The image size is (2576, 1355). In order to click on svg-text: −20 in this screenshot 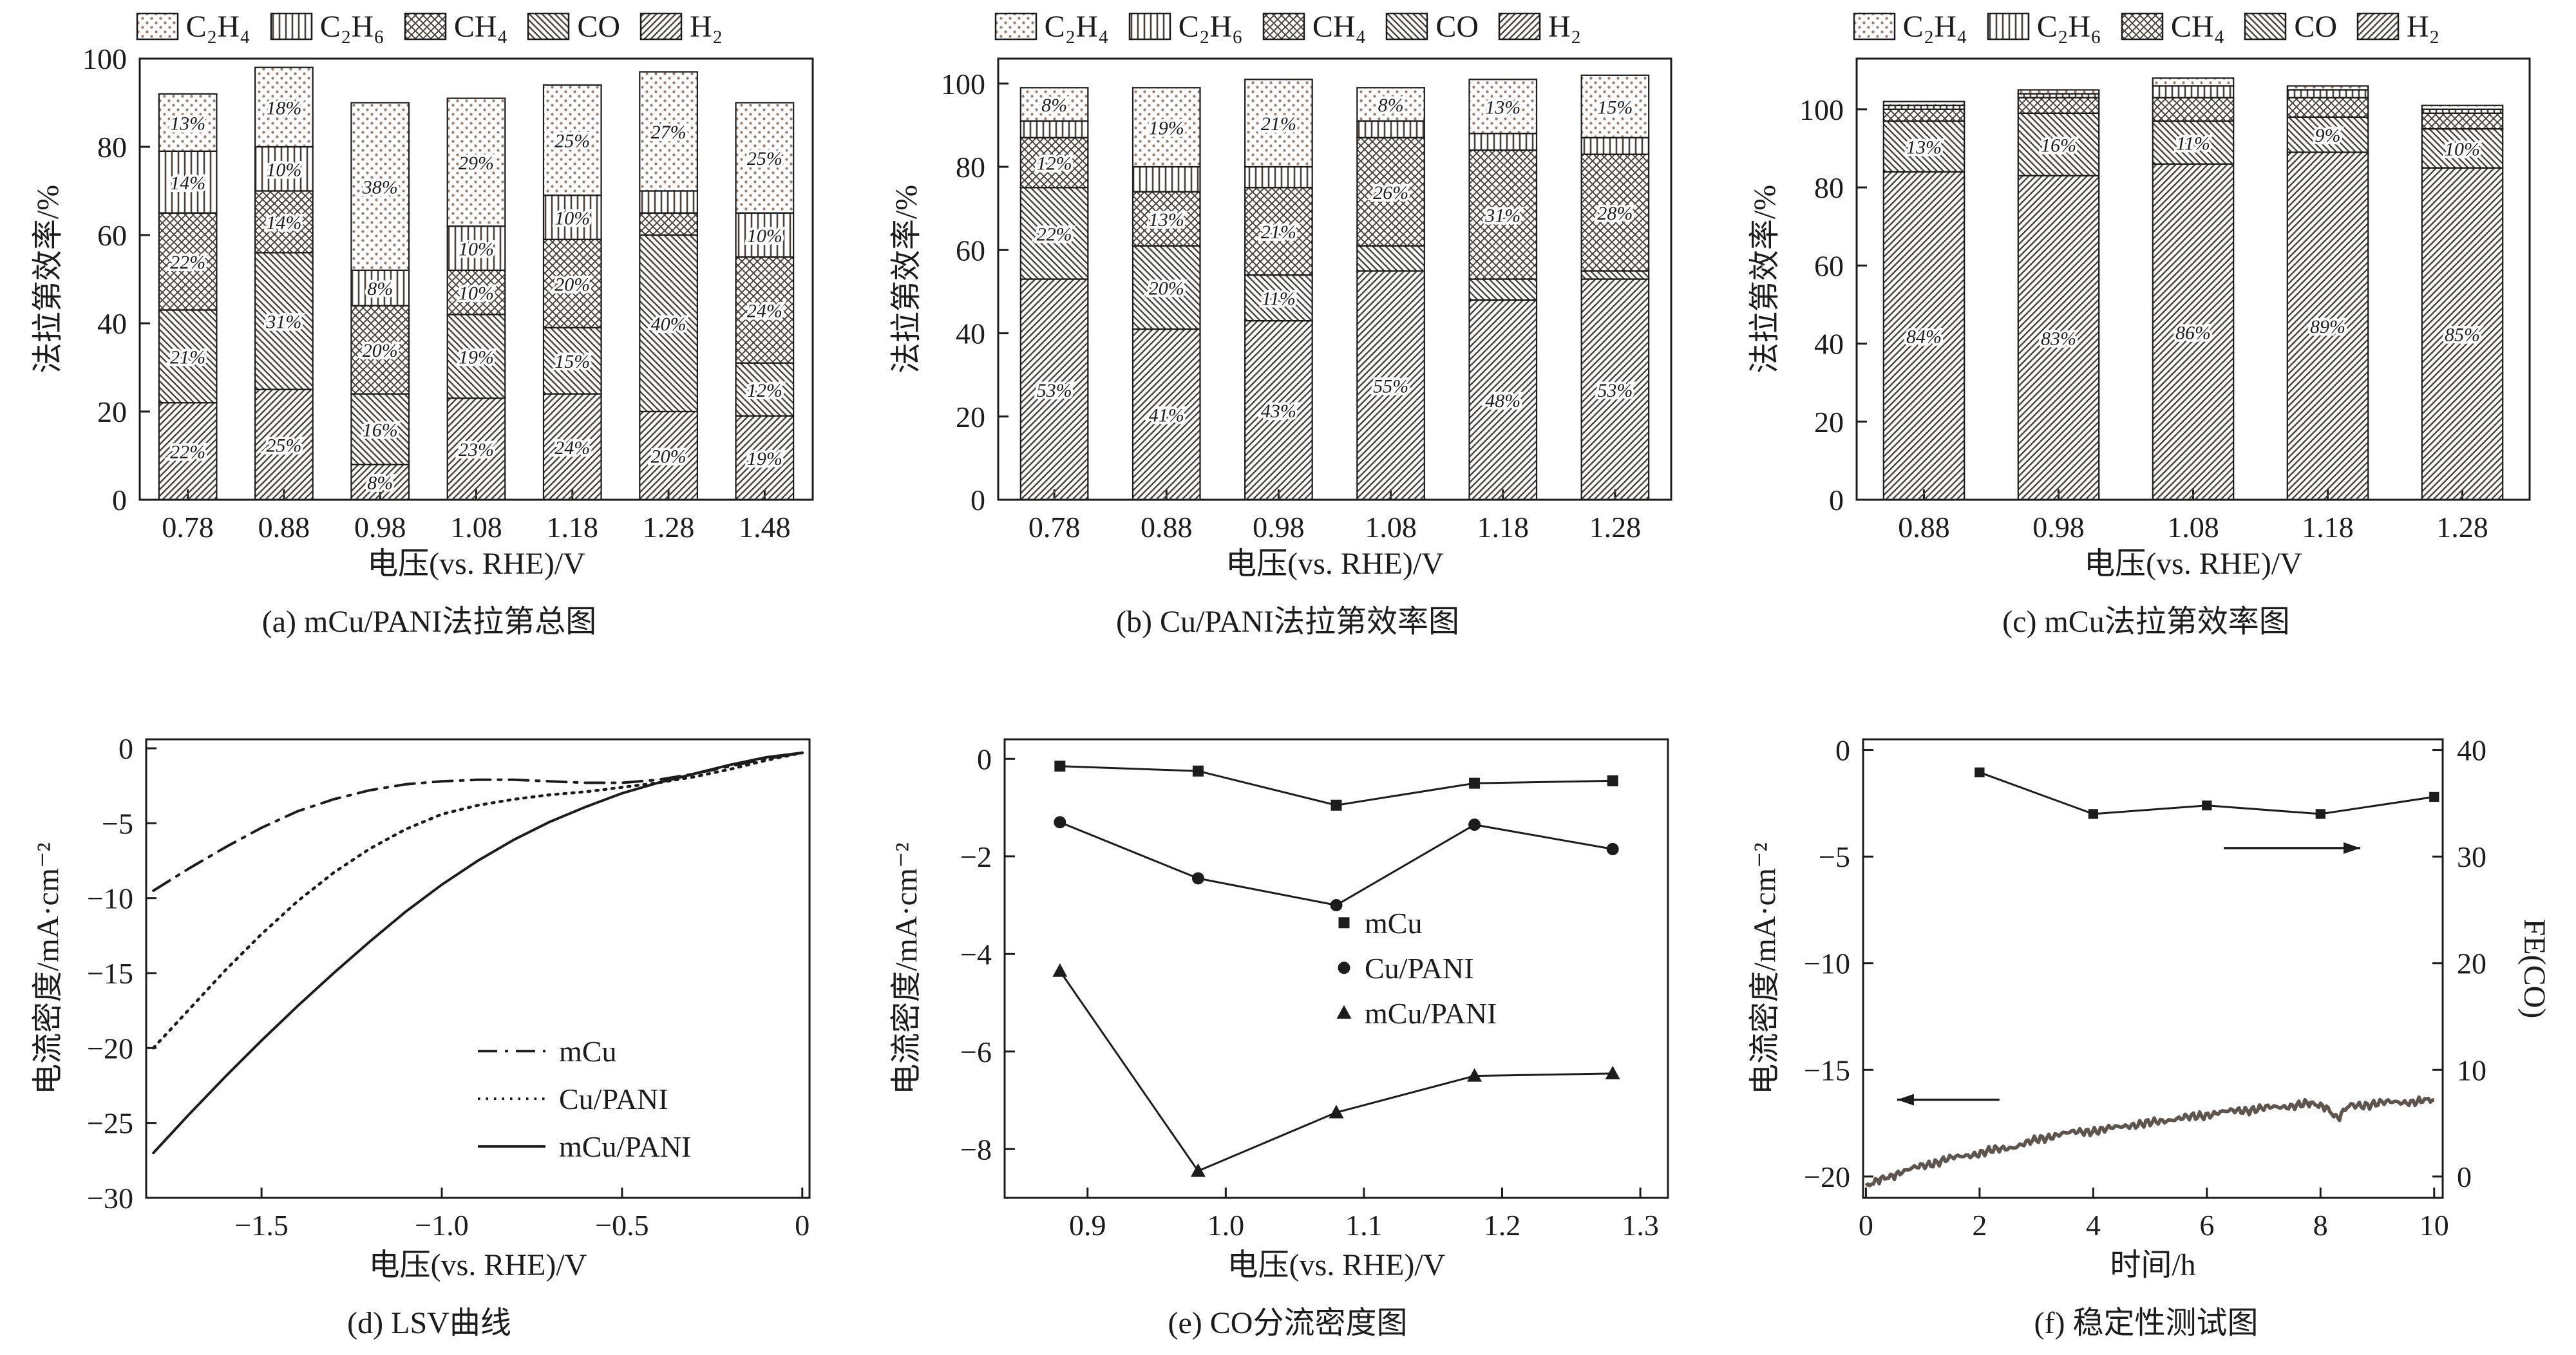, I will do `click(110, 1049)`.